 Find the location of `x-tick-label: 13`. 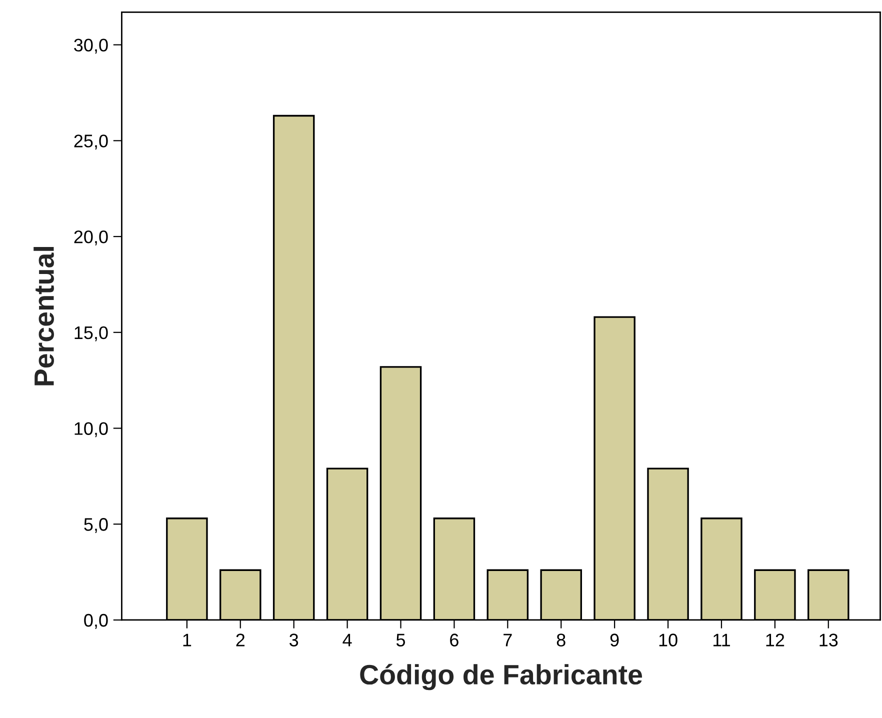

x-tick-label: 13 is located at coordinates (829, 640).